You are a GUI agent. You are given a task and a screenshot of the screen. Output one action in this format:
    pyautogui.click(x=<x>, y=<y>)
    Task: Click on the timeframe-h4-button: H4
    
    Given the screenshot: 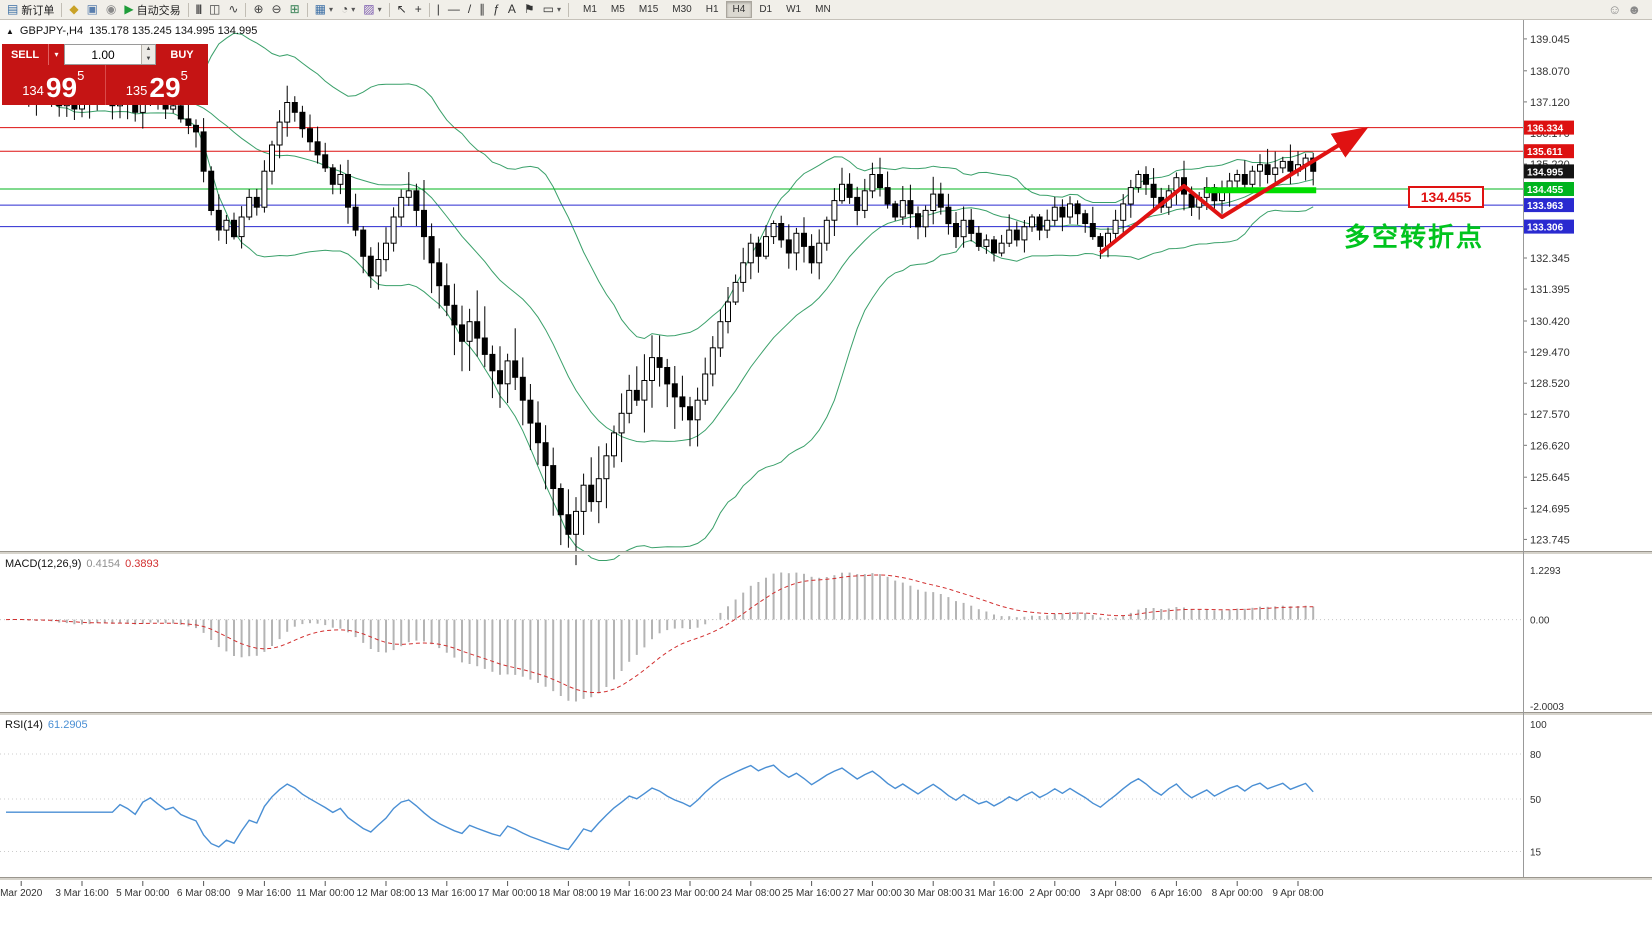 What is the action you would take?
    pyautogui.click(x=739, y=9)
    